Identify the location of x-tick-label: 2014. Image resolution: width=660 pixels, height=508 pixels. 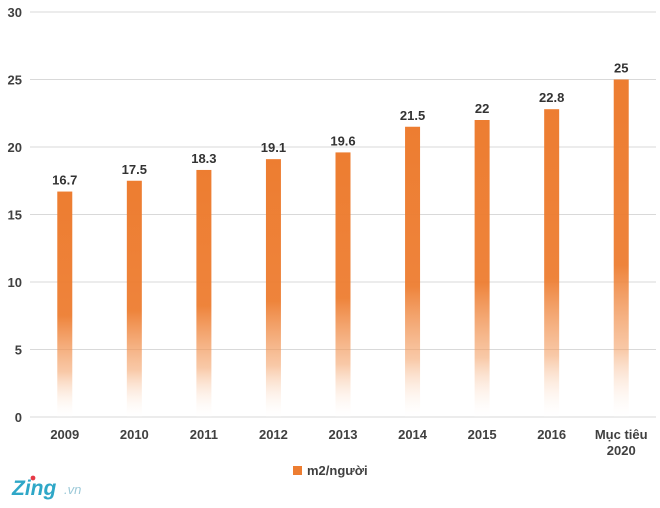
(413, 434).